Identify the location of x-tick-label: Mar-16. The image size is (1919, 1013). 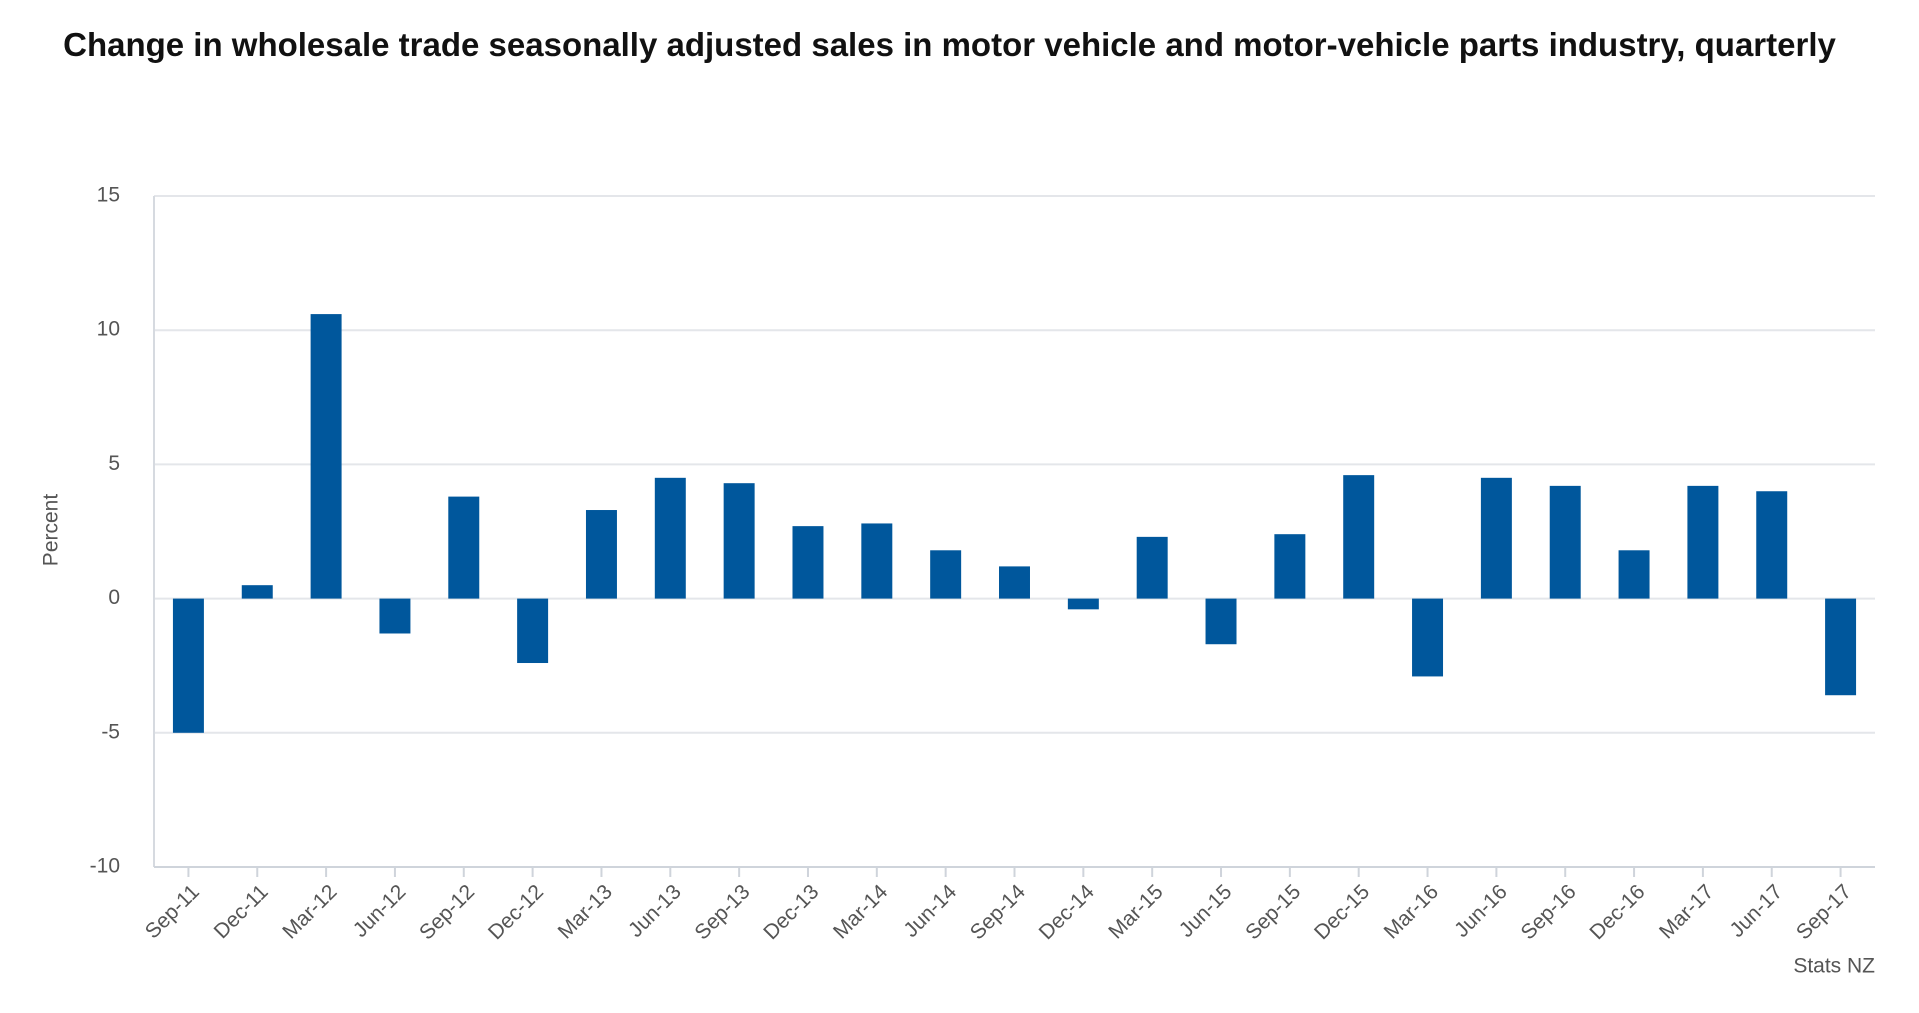
(1411, 911).